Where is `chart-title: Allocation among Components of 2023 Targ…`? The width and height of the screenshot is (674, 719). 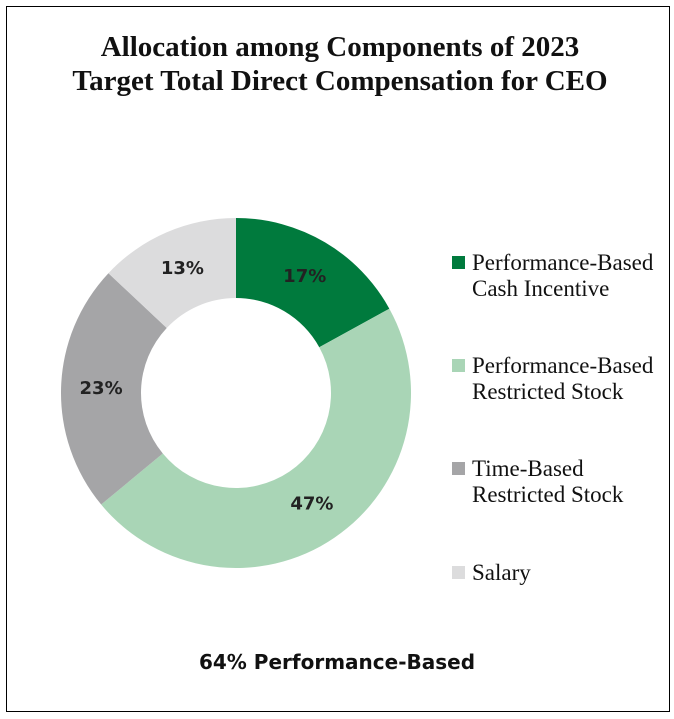 chart-title: Allocation among Components of 2023 Targ… is located at coordinates (340, 64).